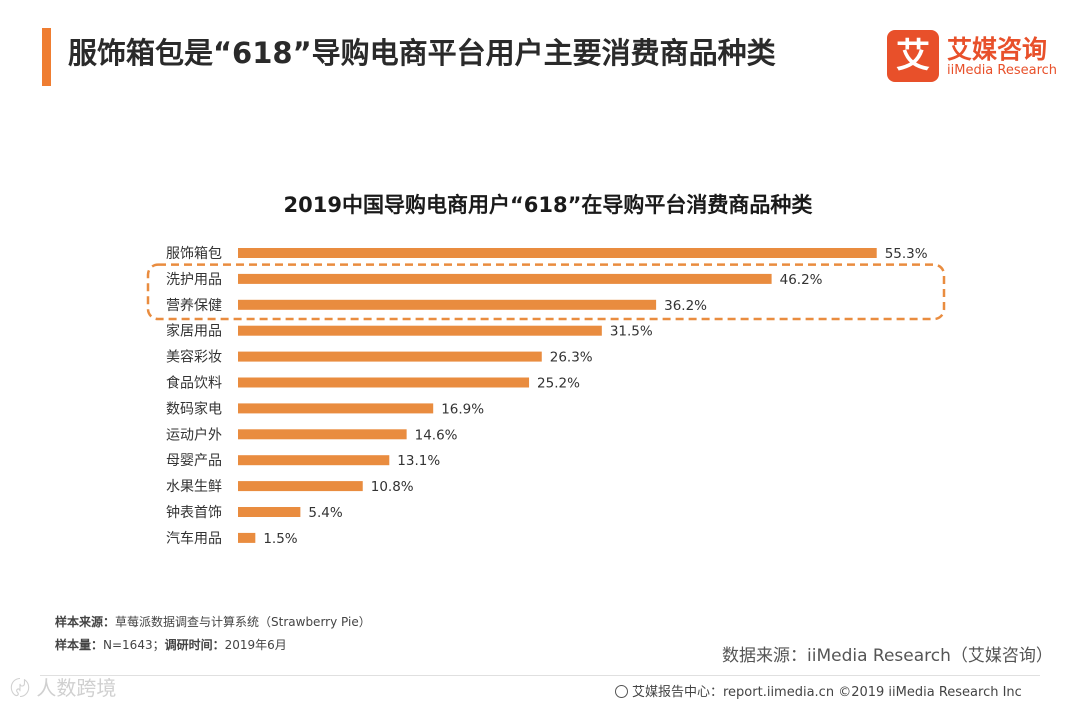  I want to click on category-label: 运动户外, so click(194, 434).